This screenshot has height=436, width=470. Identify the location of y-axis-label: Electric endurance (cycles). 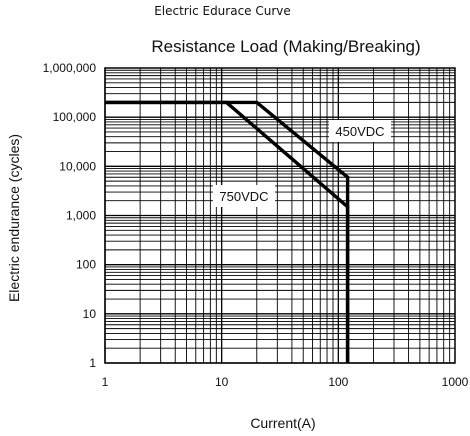
(14, 218).